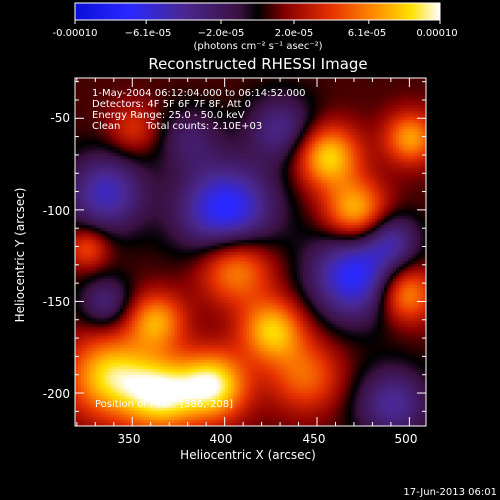 The width and height of the screenshot is (500, 500). Describe the element at coordinates (257, 22) in the screenshot. I see `colorbar-ticks` at that location.